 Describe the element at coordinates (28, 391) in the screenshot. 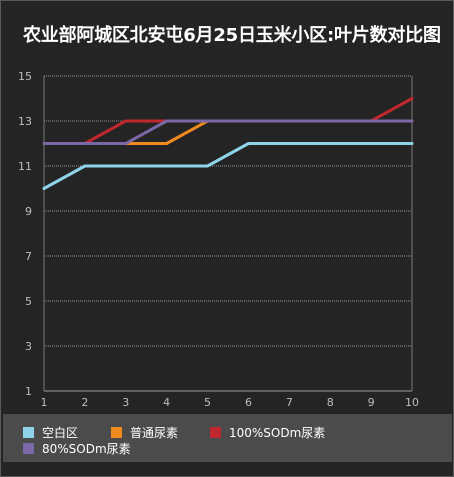

I see `y-tick-label: 1` at that location.